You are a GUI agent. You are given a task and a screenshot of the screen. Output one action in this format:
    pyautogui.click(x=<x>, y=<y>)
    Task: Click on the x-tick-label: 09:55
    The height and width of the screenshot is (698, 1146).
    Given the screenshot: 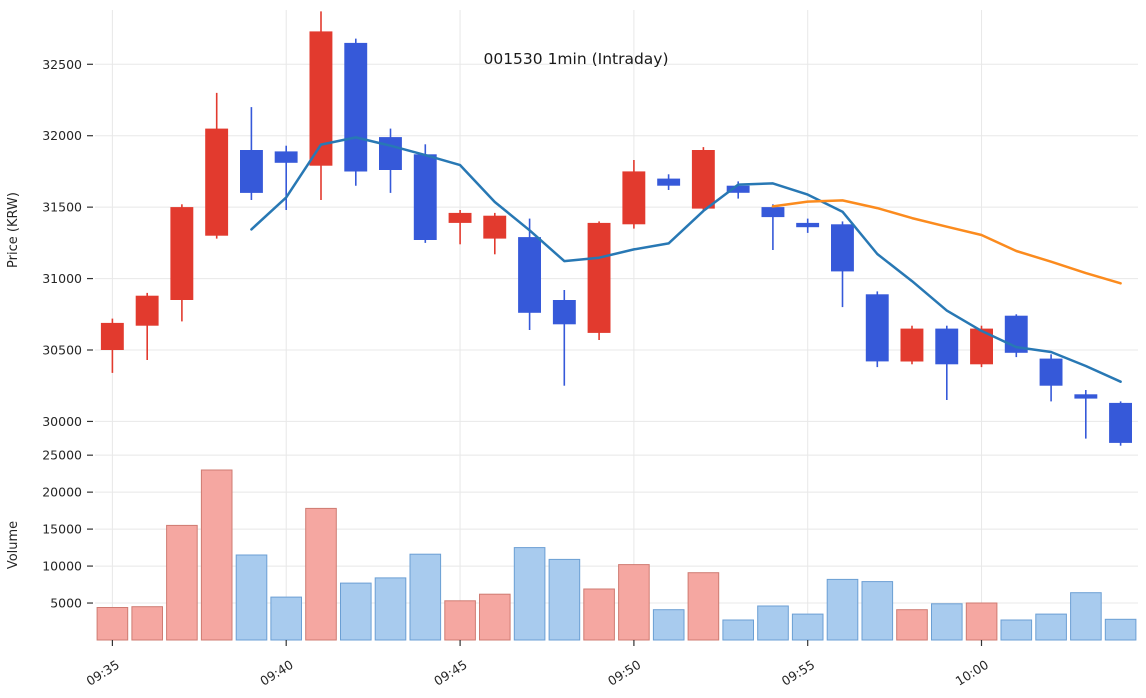 What is the action you would take?
    pyautogui.click(x=798, y=673)
    